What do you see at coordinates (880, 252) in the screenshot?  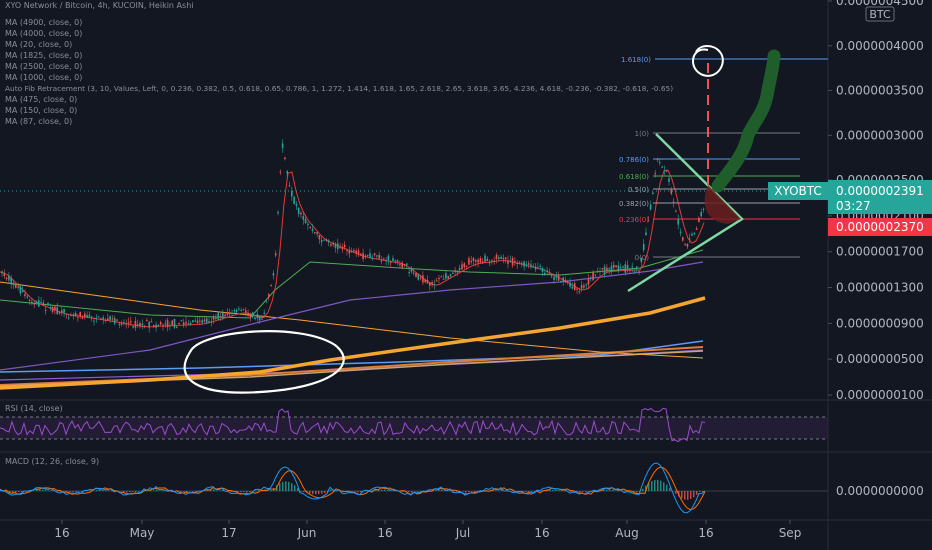 I see `price-tick-label: 0.0000001700` at bounding box center [880, 252].